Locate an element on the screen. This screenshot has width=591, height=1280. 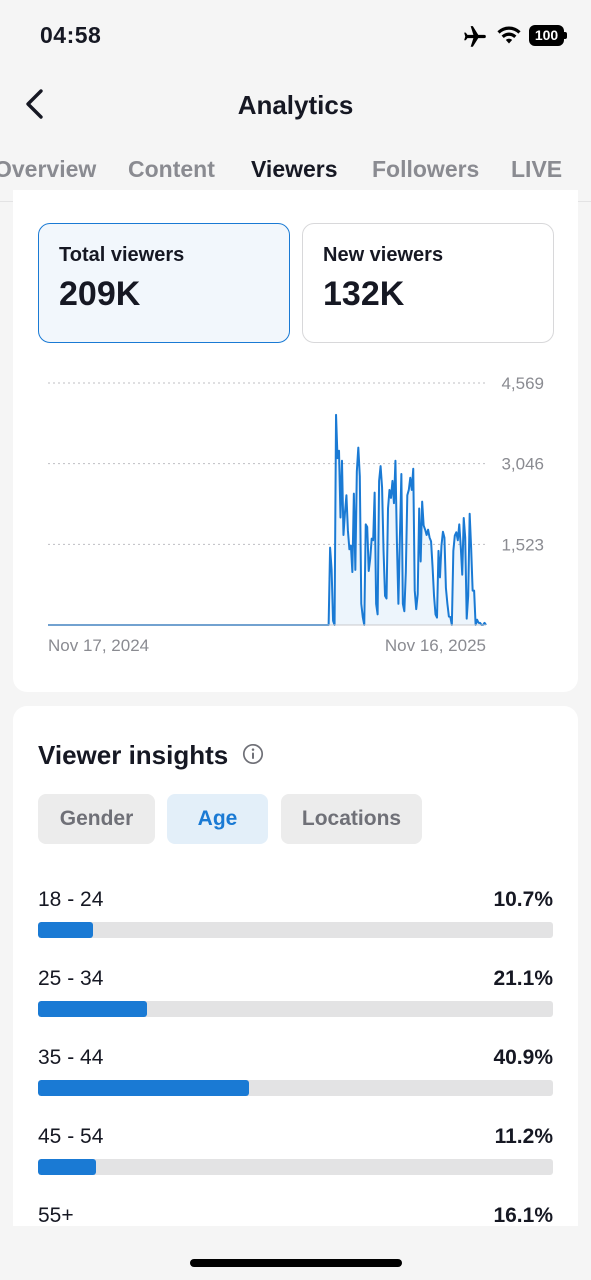
total-viewers-value: 209K is located at coordinates (100, 294).